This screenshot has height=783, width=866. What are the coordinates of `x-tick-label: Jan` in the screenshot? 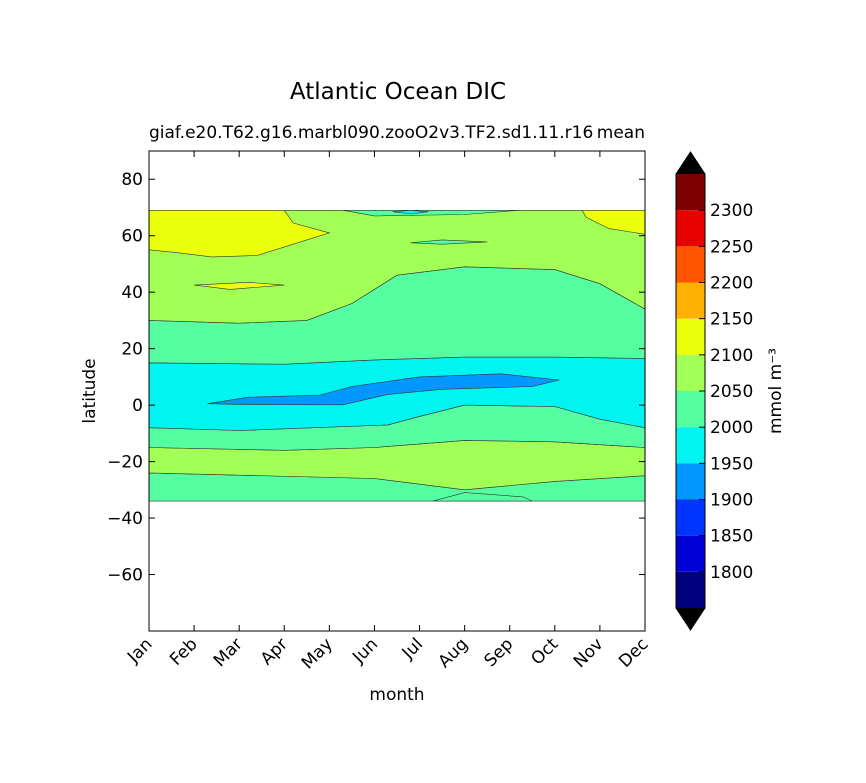 It's located at (139, 650).